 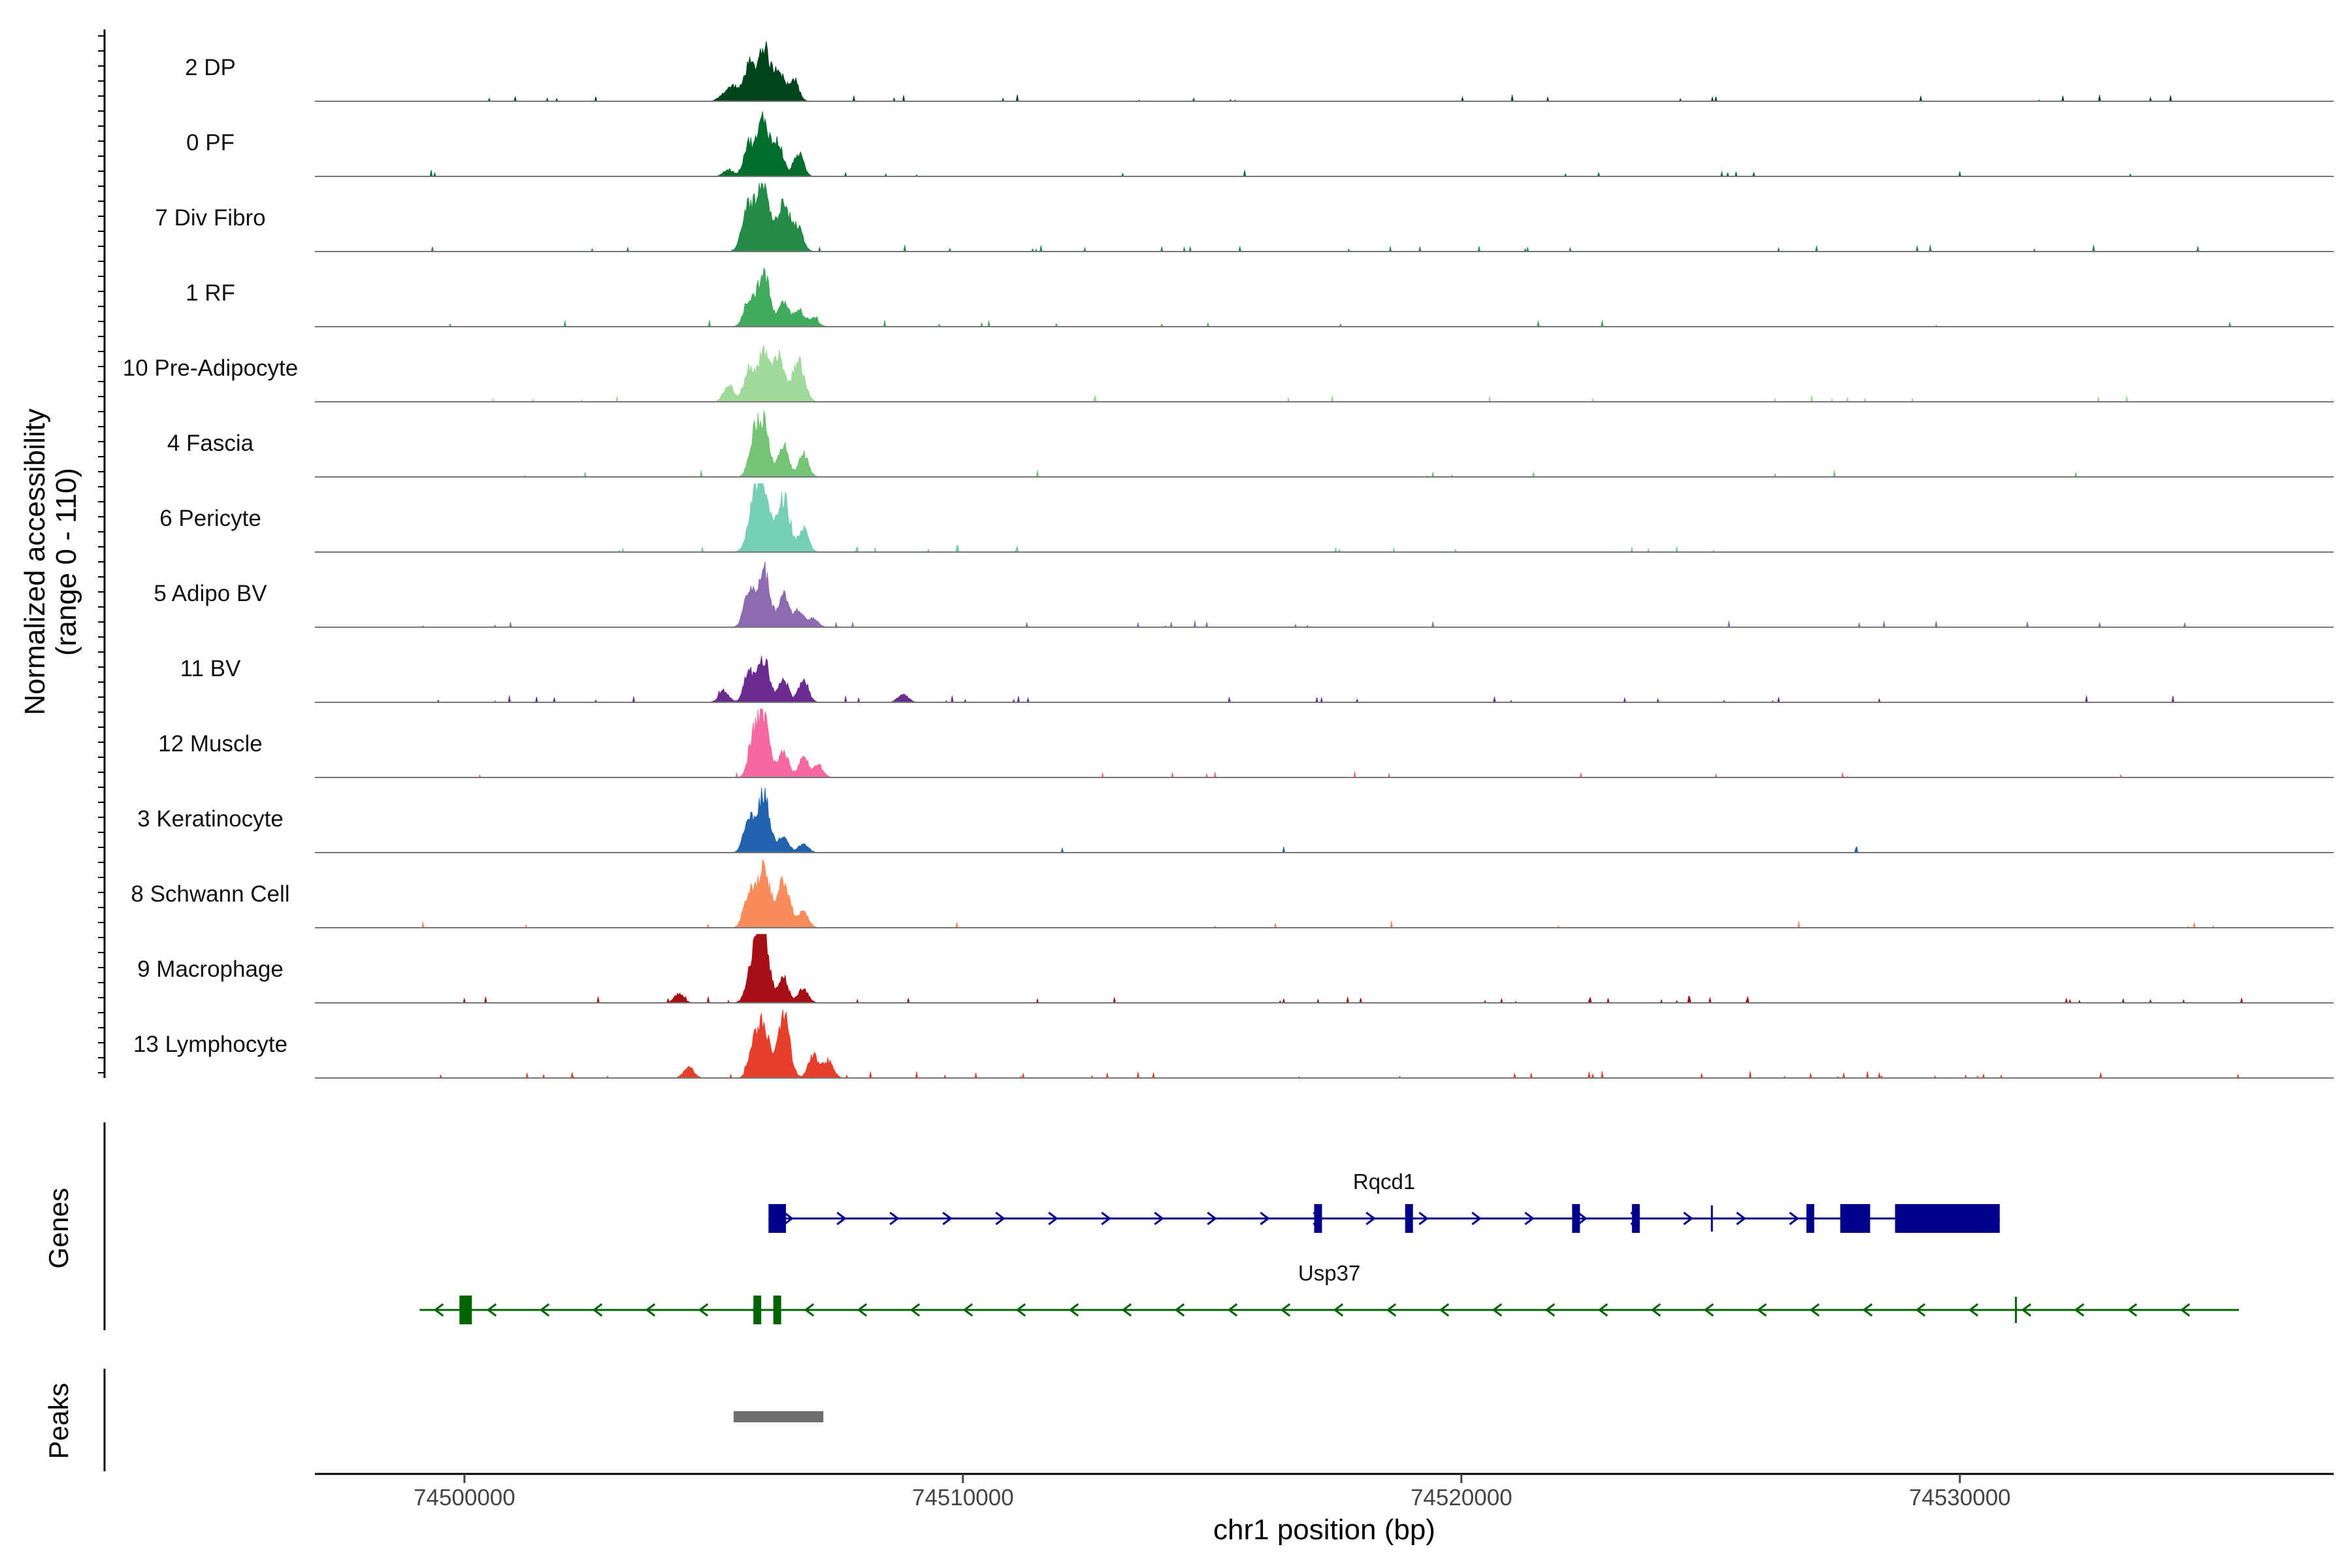 I want to click on track-label-13-lymphocyte: 13 Lymphocyte, so click(x=210, y=1044).